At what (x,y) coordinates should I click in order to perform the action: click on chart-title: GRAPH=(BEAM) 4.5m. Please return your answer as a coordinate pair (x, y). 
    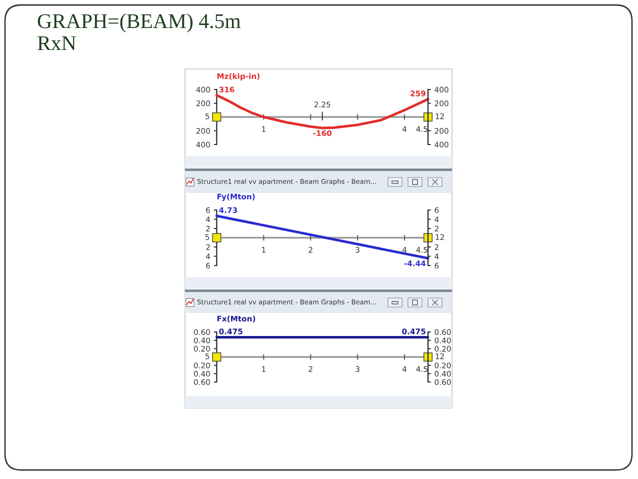
    Looking at the image, I should click on (139, 23).